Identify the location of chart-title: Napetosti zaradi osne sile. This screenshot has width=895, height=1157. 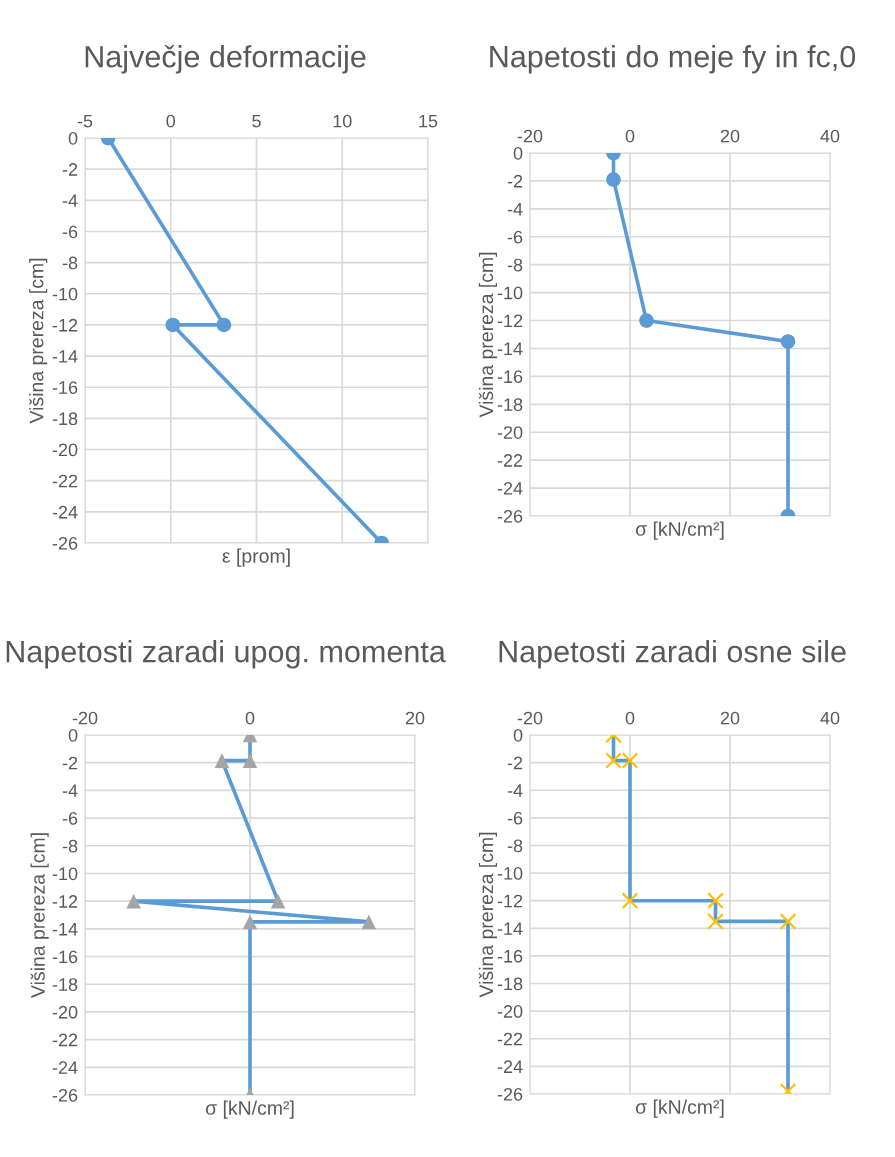
(672, 654).